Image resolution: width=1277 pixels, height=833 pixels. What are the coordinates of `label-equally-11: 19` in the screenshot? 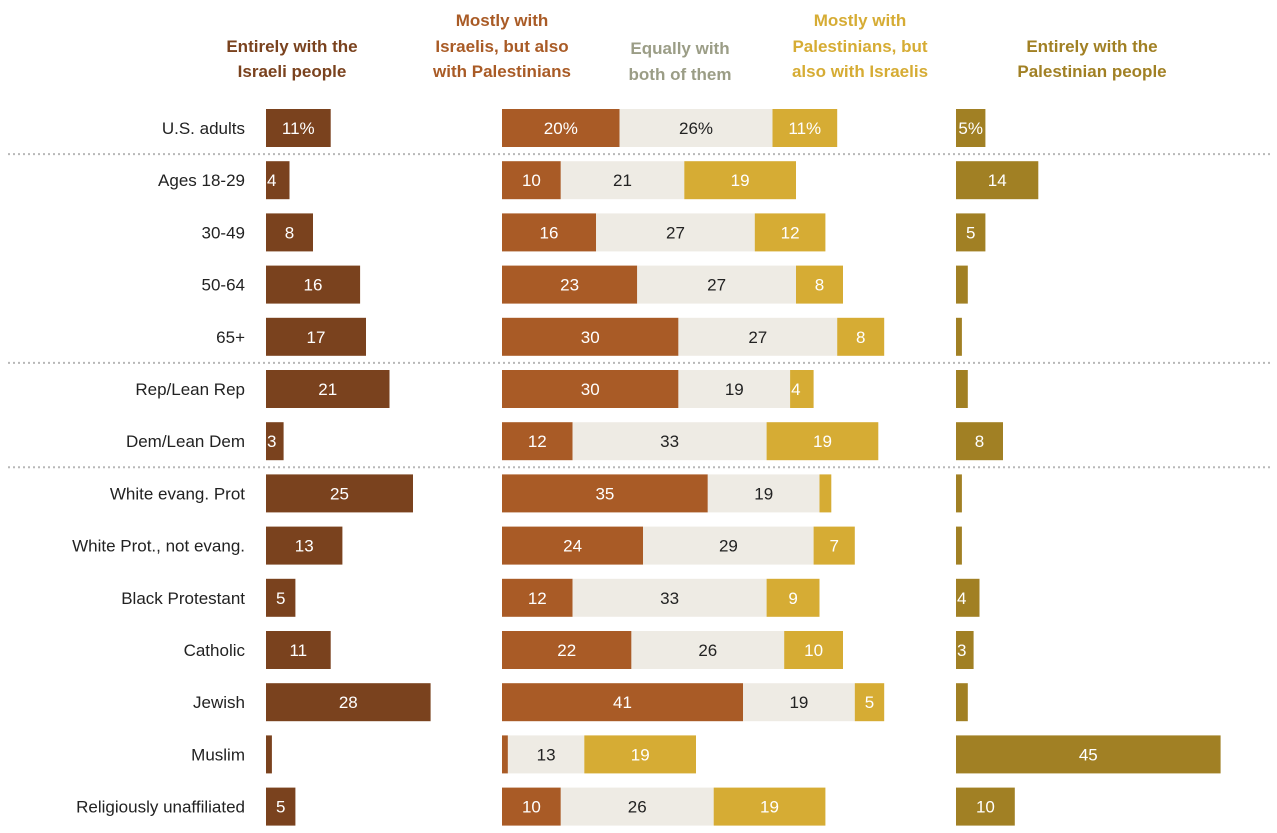 It's located at (798, 702).